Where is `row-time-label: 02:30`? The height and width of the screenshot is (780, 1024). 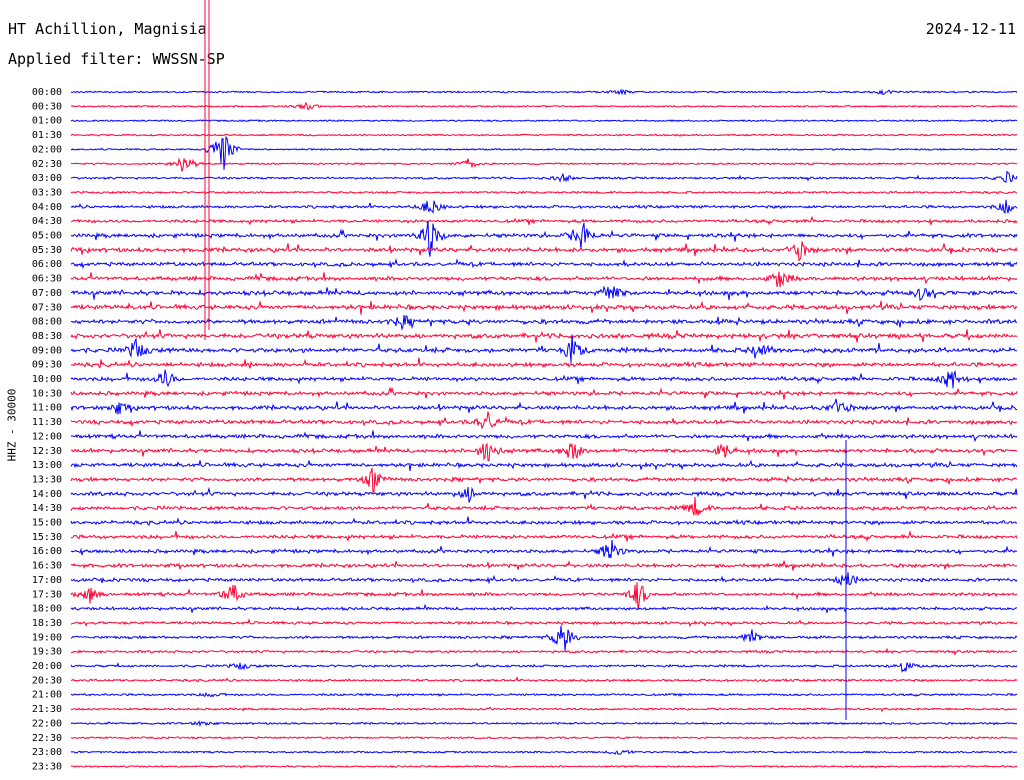 row-time-label: 02:30 is located at coordinates (47, 164).